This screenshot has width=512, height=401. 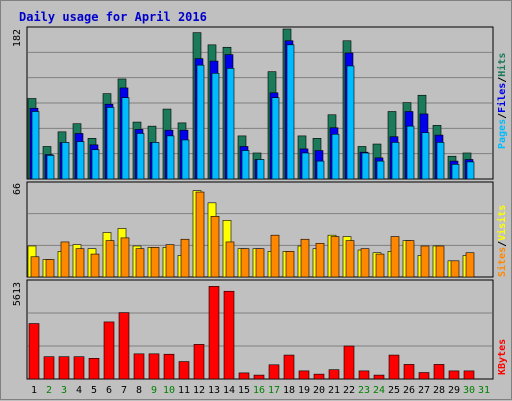 I want to click on x-label-day-22: 22, so click(x=349, y=390).